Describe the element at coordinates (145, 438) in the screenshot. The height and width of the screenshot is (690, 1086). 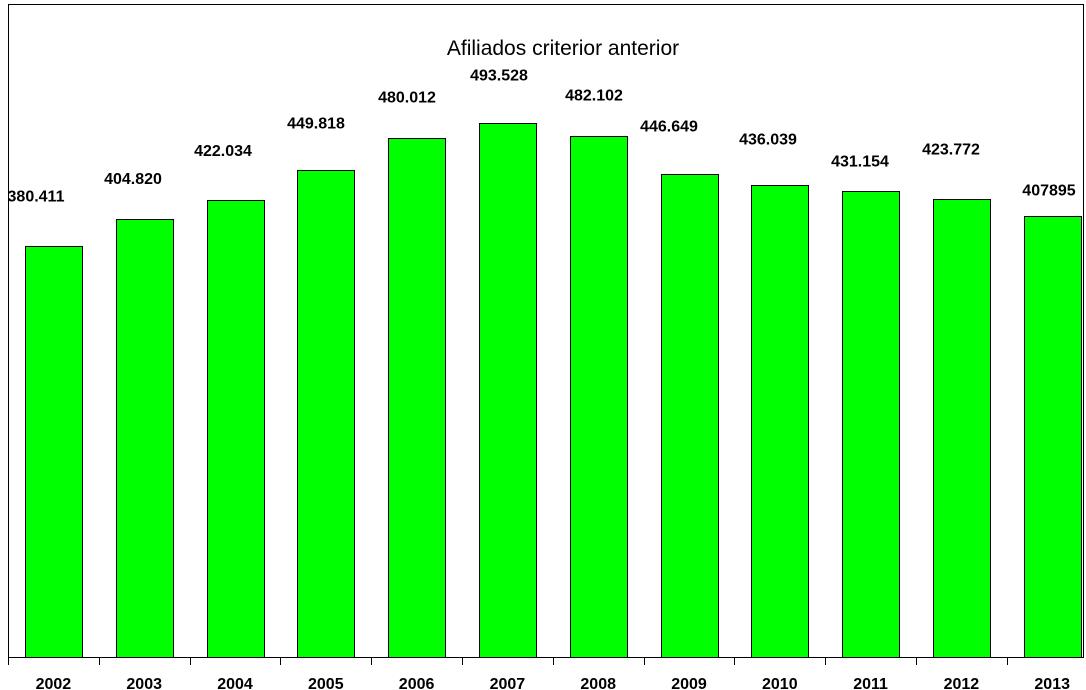
I see `bar-2003` at that location.